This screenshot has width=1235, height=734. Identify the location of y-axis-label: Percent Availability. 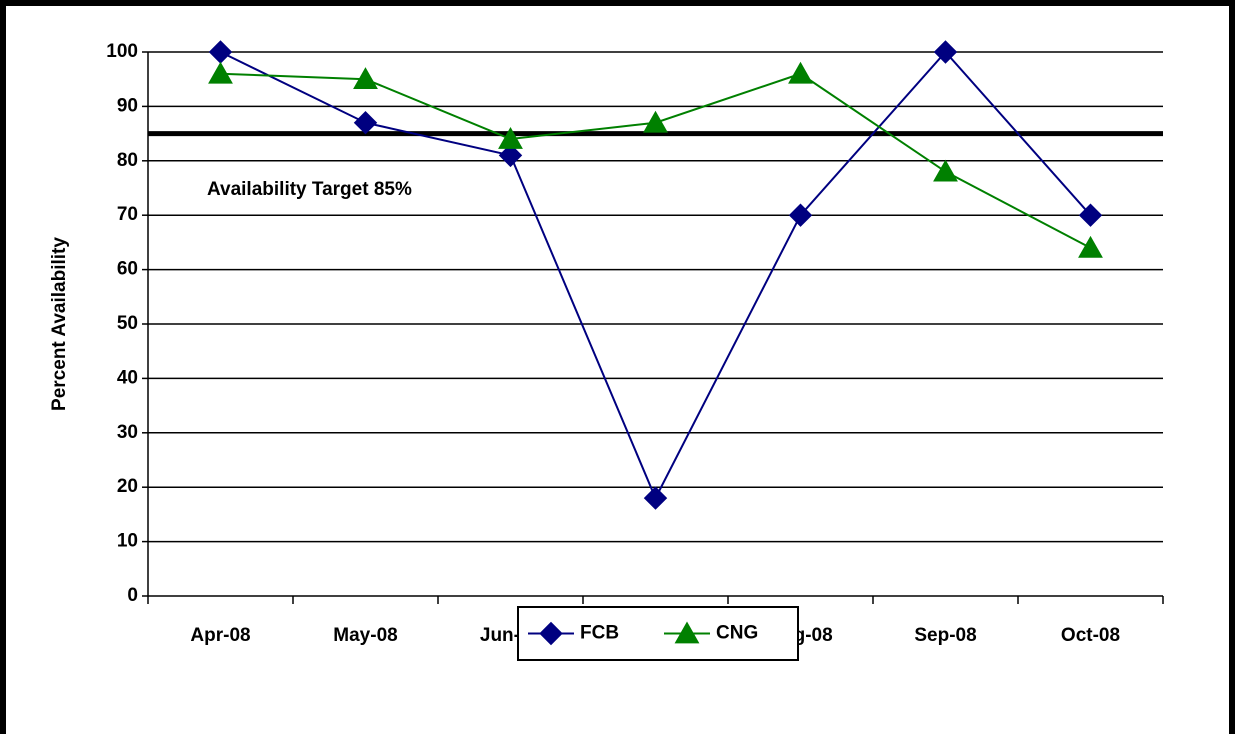
(59, 324).